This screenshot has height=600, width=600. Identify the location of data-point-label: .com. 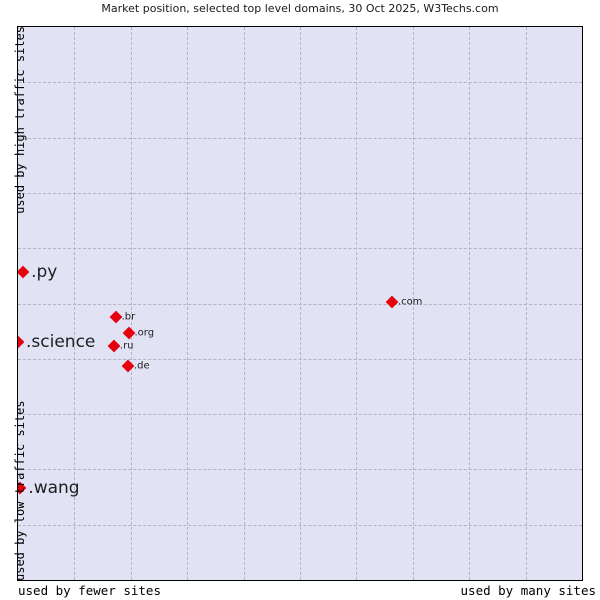
(410, 302).